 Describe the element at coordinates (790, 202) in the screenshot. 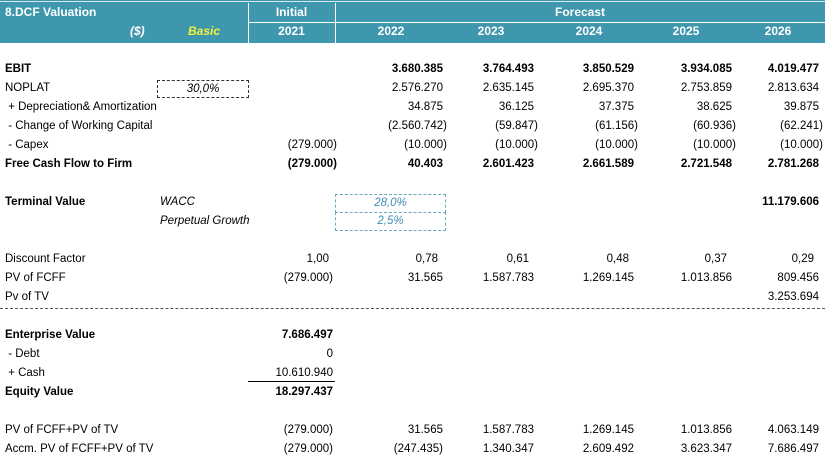

I see `terminal-value-cell: 11.179.606` at that location.